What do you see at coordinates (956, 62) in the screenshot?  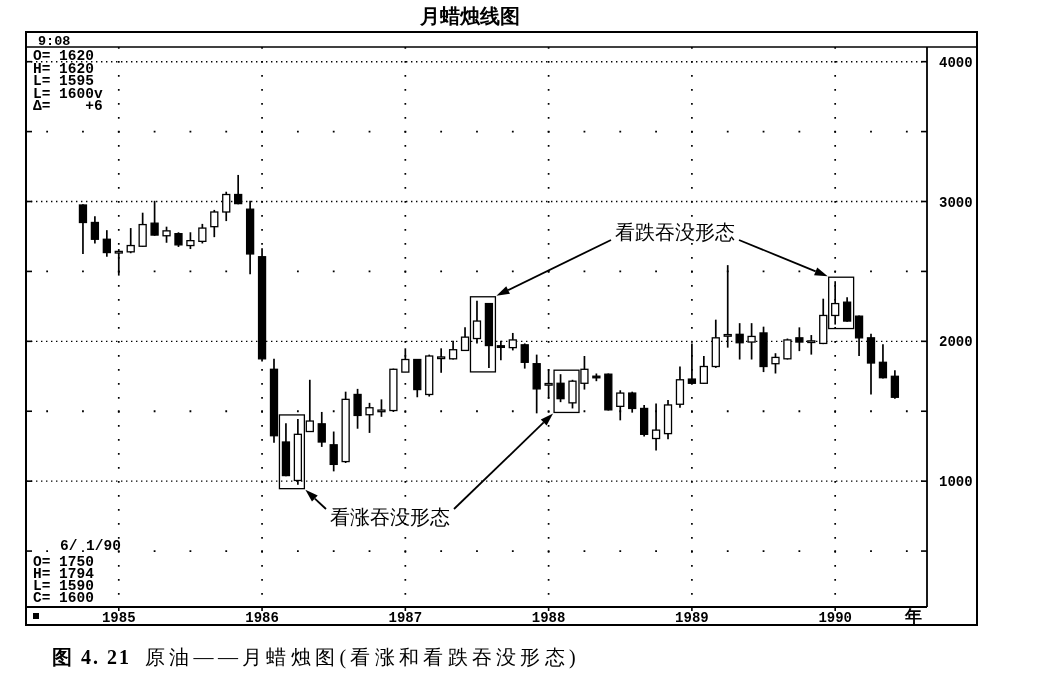 I see `y-tick-label: 4000` at bounding box center [956, 62].